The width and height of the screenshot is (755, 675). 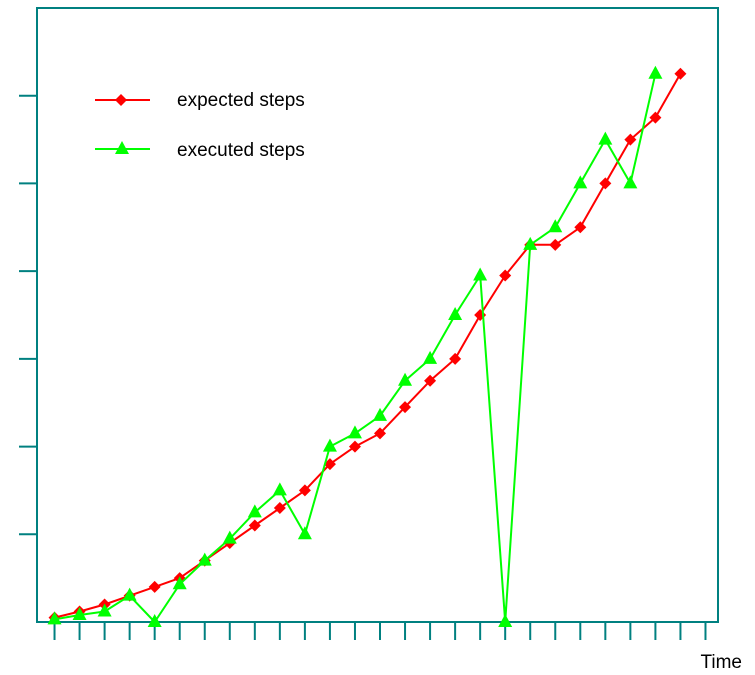 What do you see at coordinates (241, 100) in the screenshot?
I see `legend-label-expected: expected steps` at bounding box center [241, 100].